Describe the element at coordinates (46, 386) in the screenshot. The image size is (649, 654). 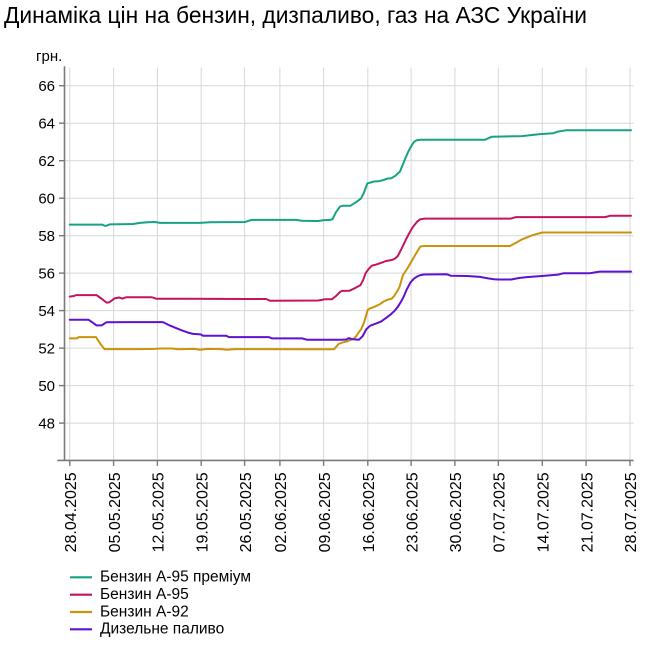
I see `svg-text: 50` at that location.